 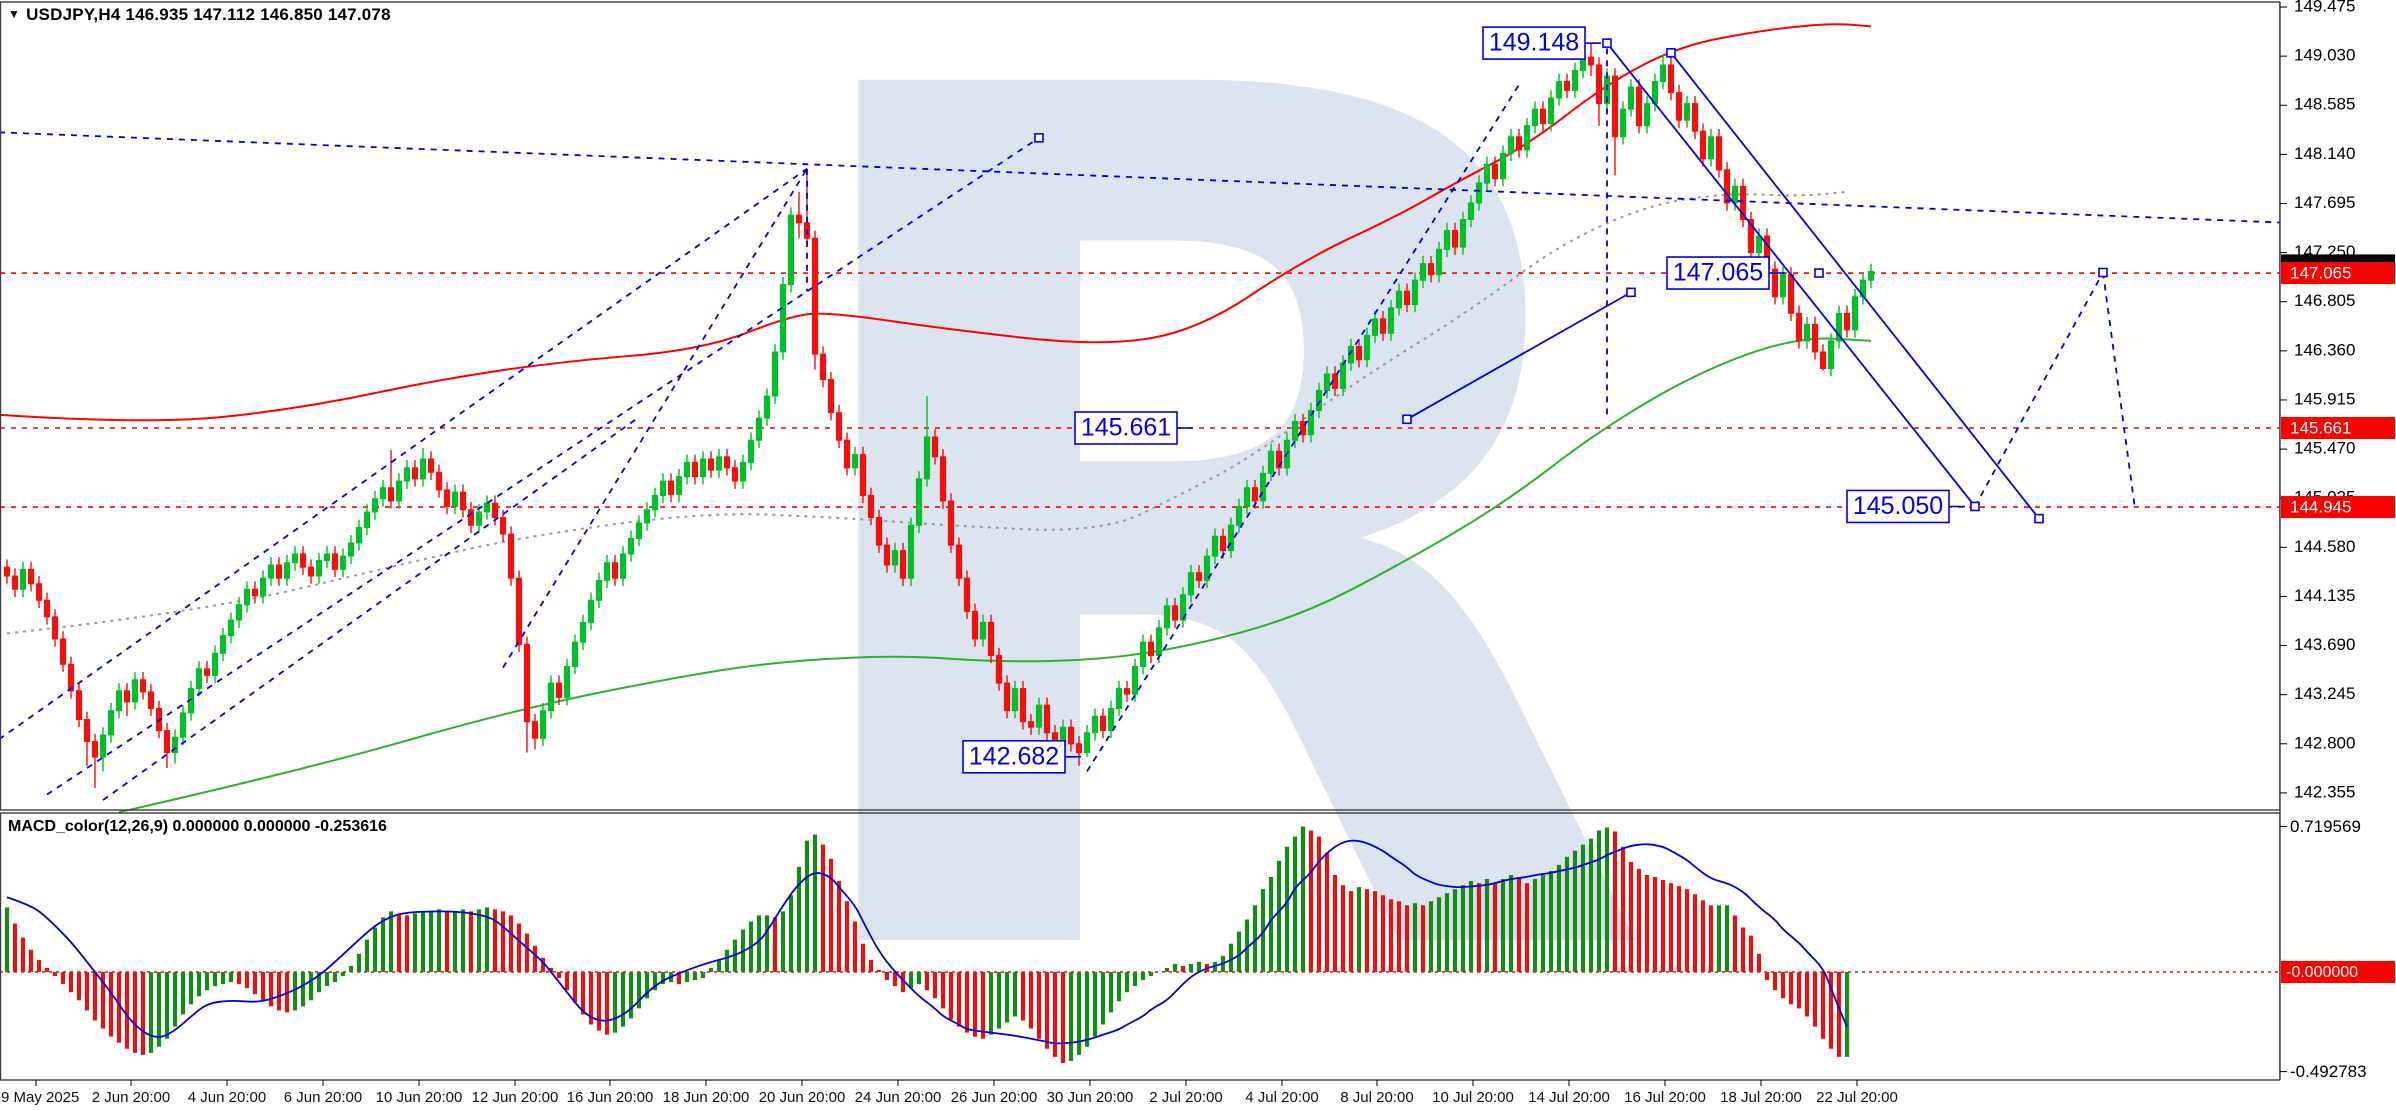 What do you see at coordinates (2328, 1071) in the screenshot?
I see `macd-axis-label: -0.492783` at bounding box center [2328, 1071].